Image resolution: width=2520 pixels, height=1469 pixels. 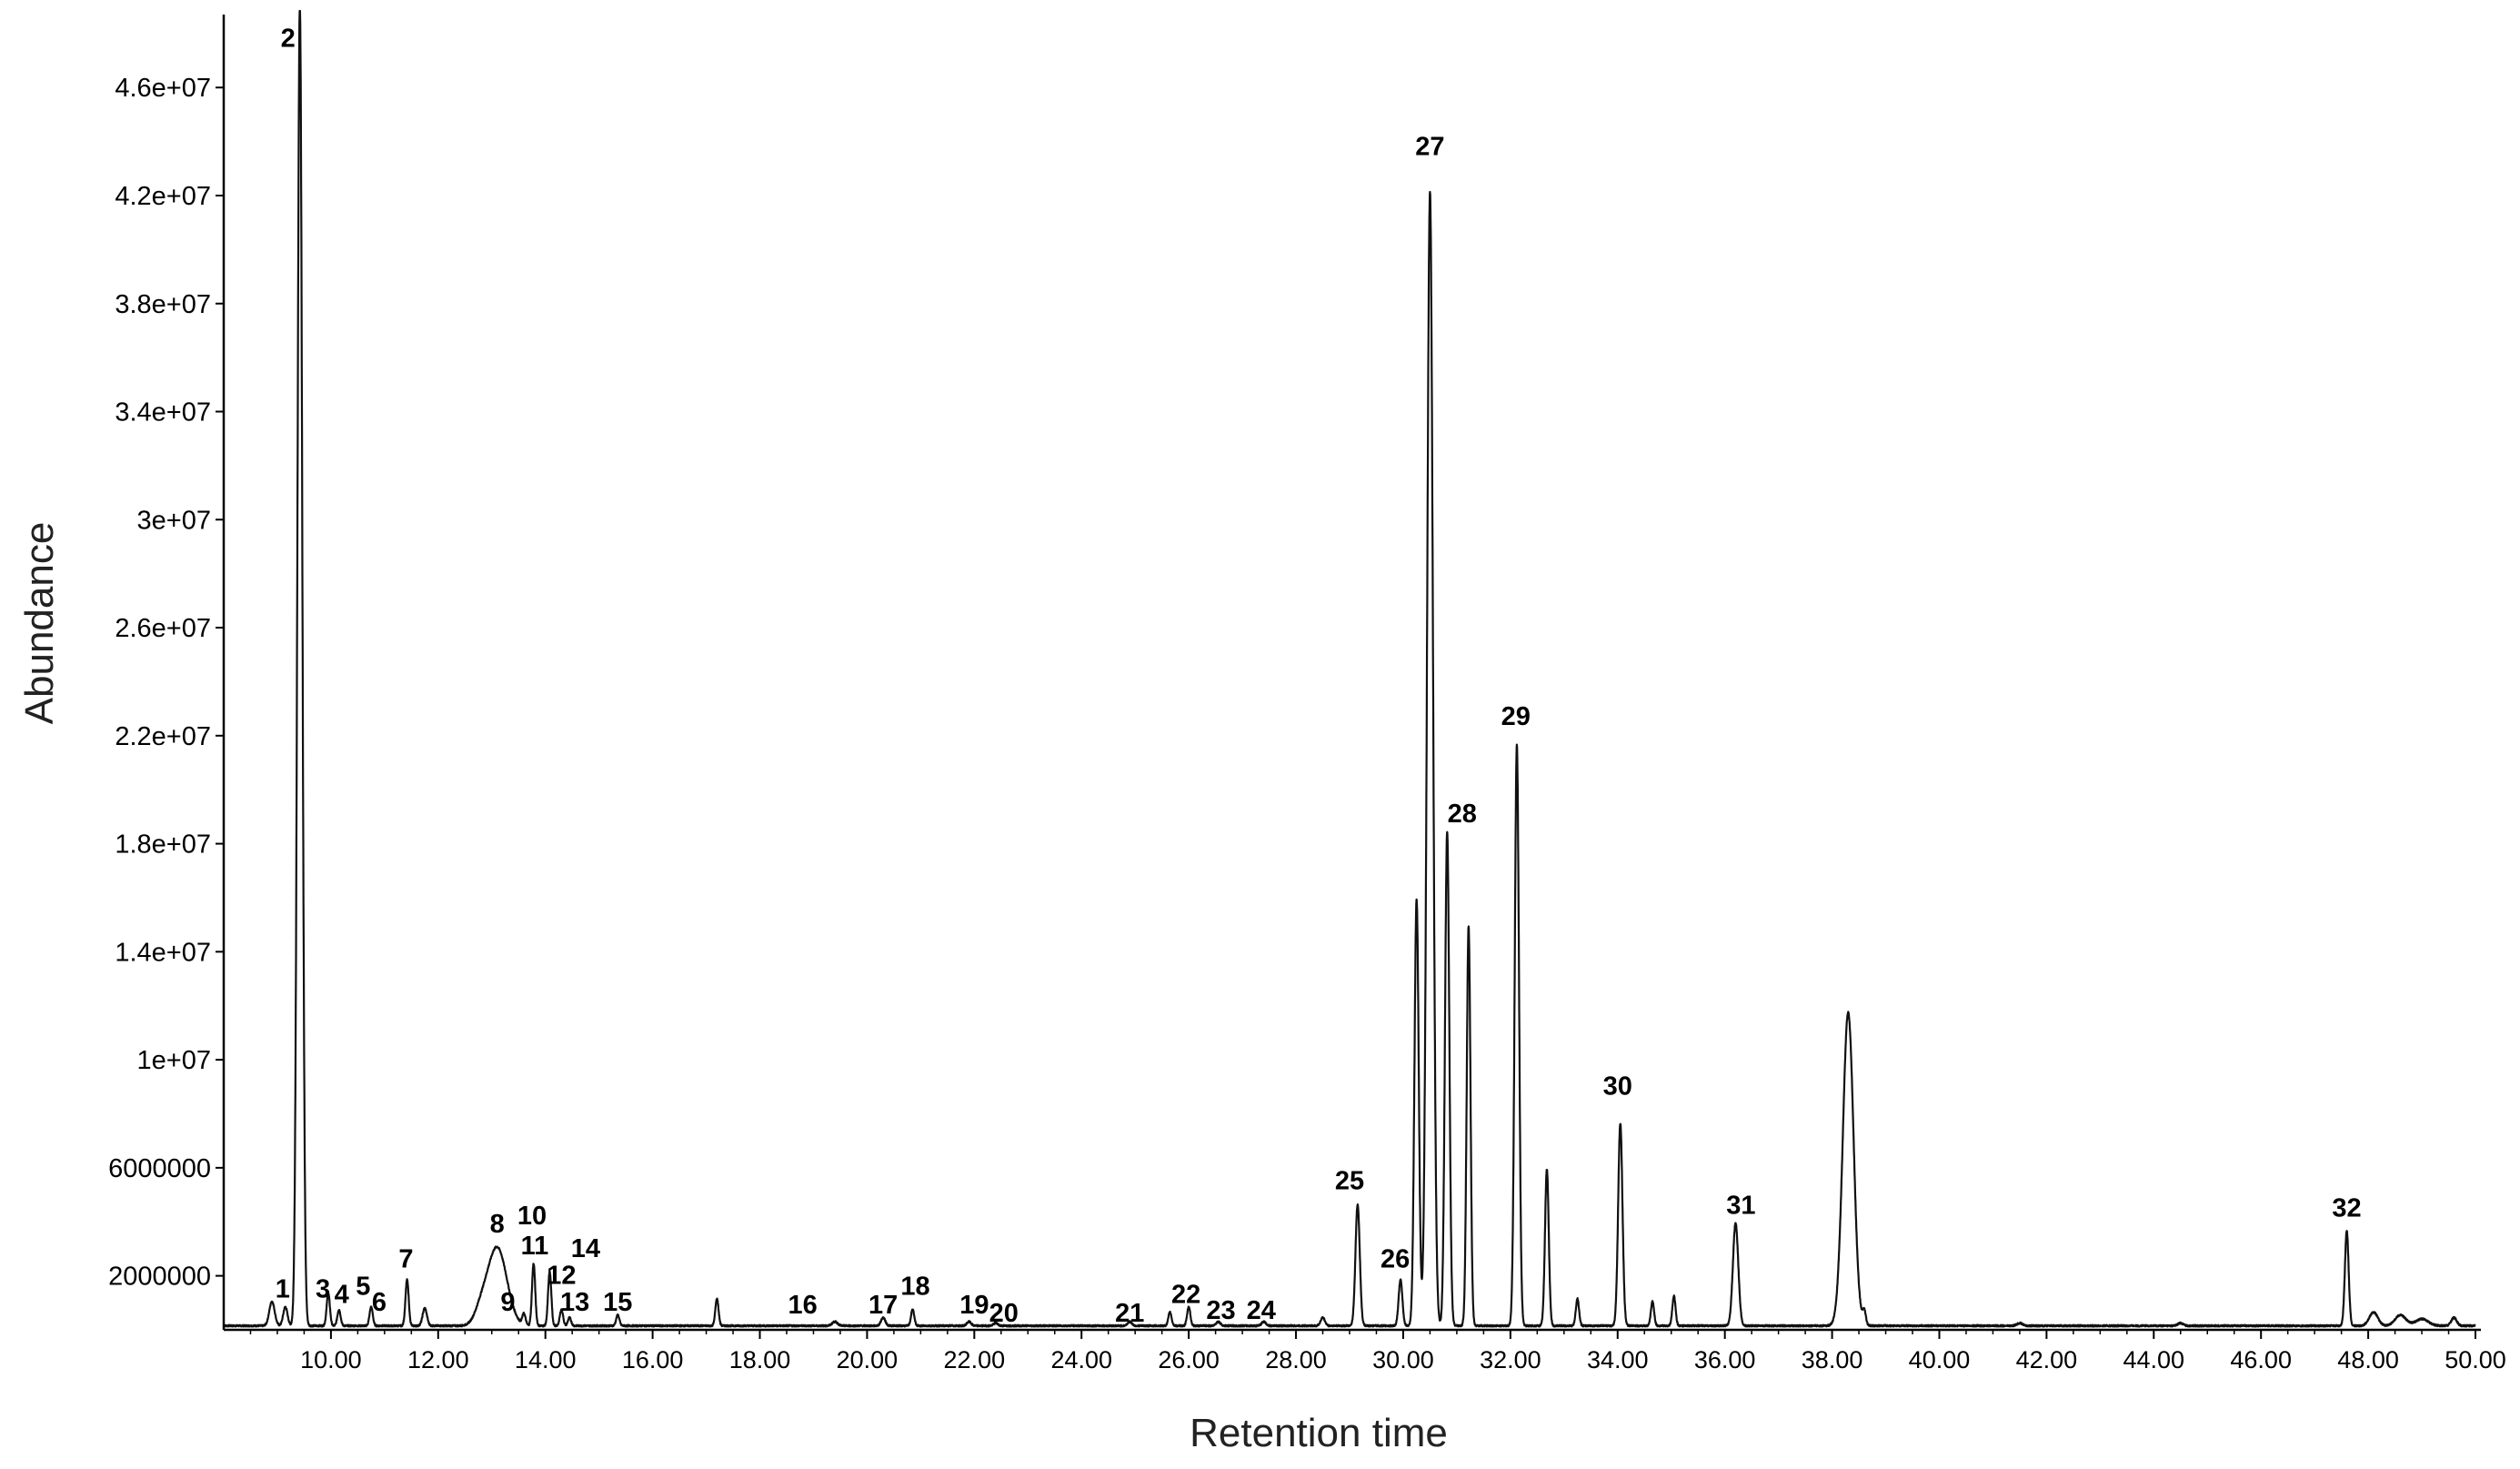 I want to click on x-tick-label: 44.00, so click(x=2153, y=1359).